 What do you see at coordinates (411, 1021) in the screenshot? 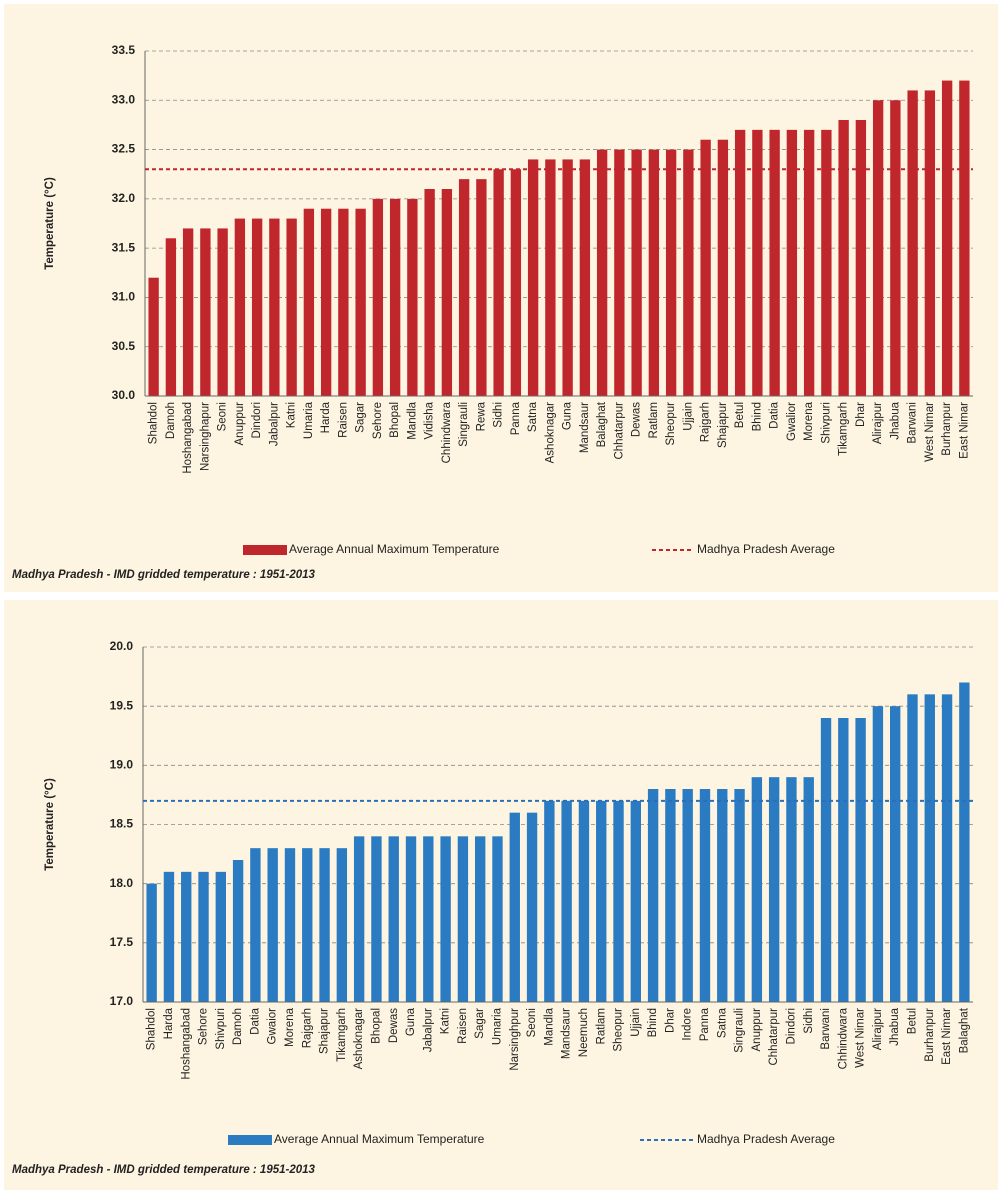
I see `x-tick-label: Guna` at bounding box center [411, 1021].